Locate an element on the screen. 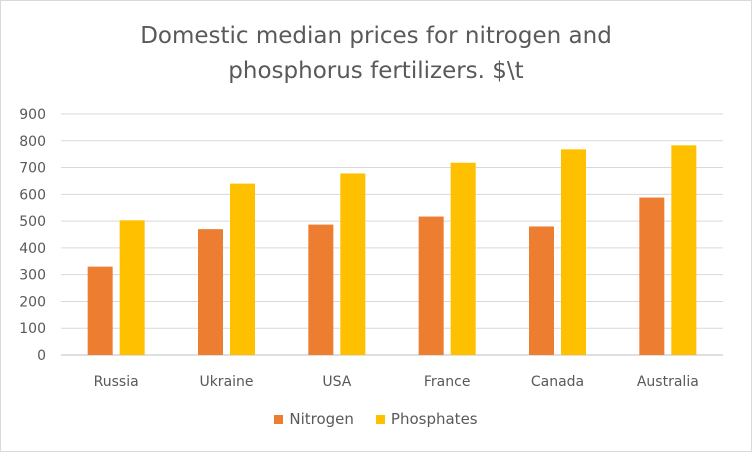 The image size is (752, 452). x-tick-label: USA is located at coordinates (336, 382).